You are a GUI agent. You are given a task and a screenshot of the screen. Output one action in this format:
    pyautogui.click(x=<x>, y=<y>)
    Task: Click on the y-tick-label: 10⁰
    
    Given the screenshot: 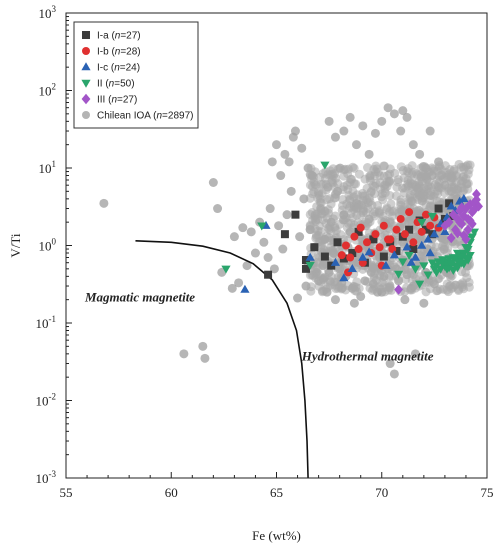 What is the action you would take?
    pyautogui.click(x=48, y=245)
    